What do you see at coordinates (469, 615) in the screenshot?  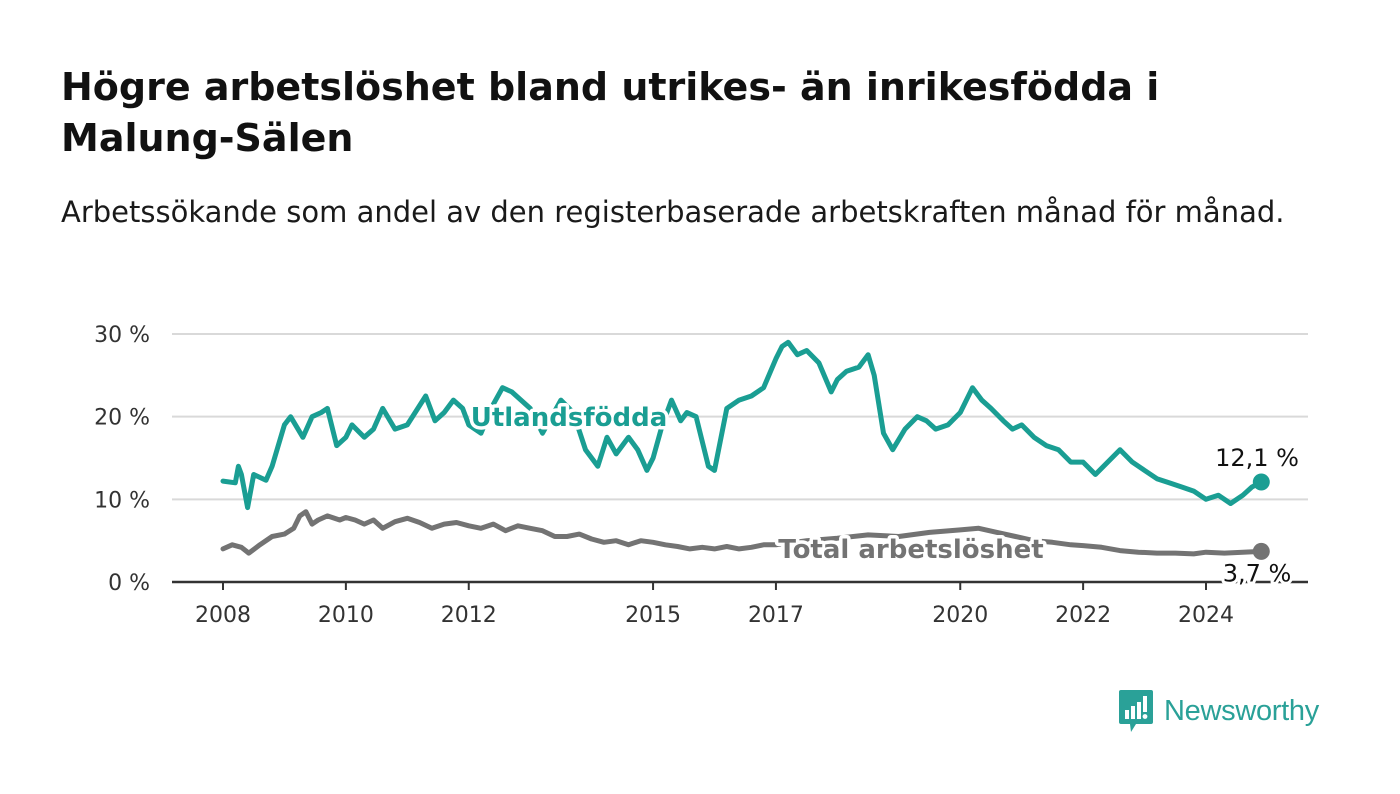 I see `x-tick-label: 2012` at bounding box center [469, 615].